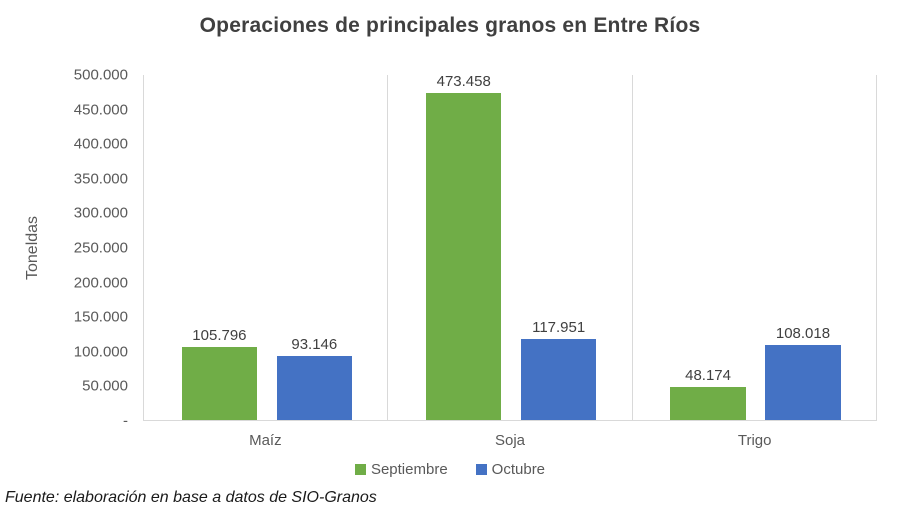  What do you see at coordinates (100, 317) in the screenshot?
I see `y-tick-label: 150.000` at bounding box center [100, 317].